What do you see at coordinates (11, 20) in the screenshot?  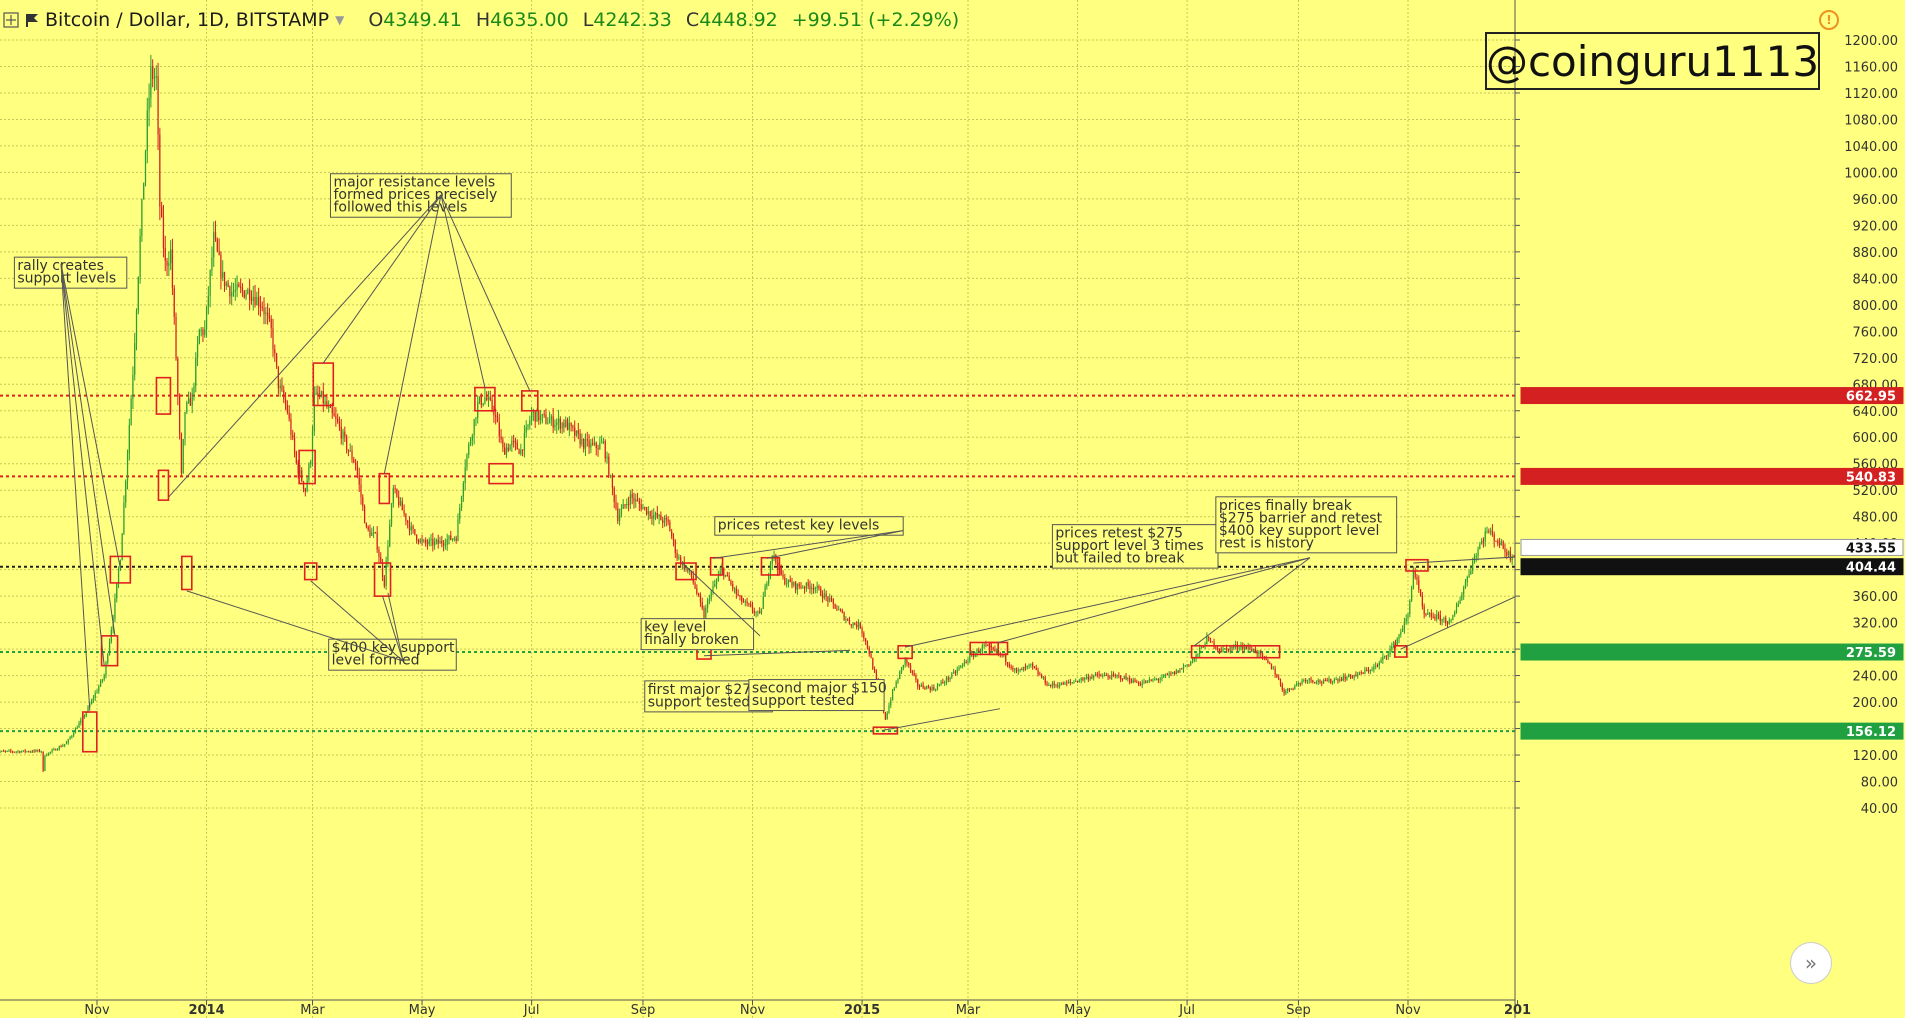 I see `crosshair-icon` at bounding box center [11, 20].